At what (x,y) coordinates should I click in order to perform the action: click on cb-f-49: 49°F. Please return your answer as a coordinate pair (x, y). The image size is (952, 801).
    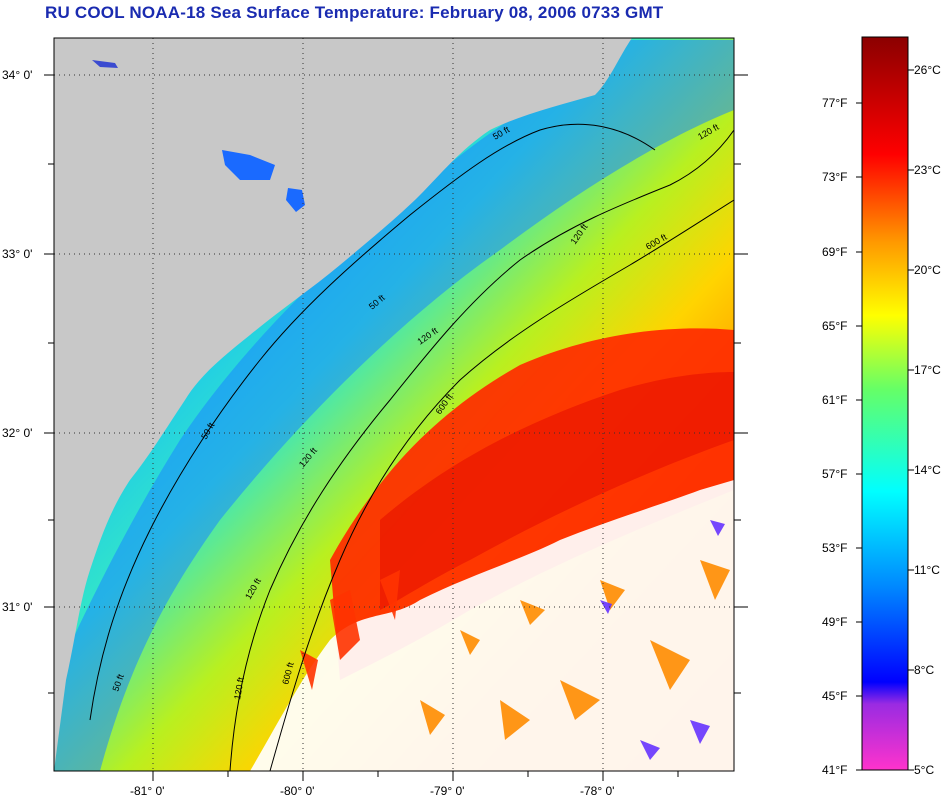
    Looking at the image, I should click on (834, 622).